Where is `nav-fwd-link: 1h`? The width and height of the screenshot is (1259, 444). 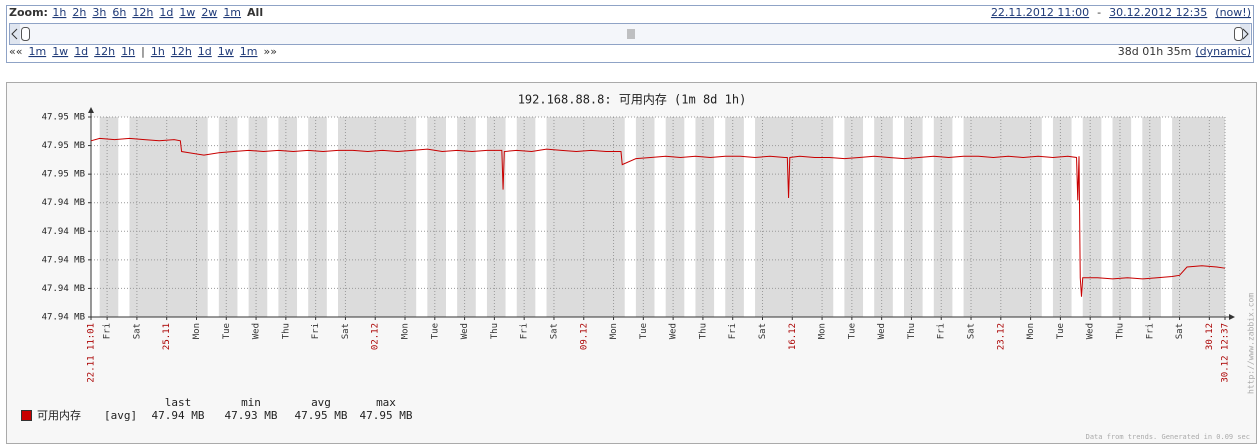 nav-fwd-link: 1h is located at coordinates (158, 51).